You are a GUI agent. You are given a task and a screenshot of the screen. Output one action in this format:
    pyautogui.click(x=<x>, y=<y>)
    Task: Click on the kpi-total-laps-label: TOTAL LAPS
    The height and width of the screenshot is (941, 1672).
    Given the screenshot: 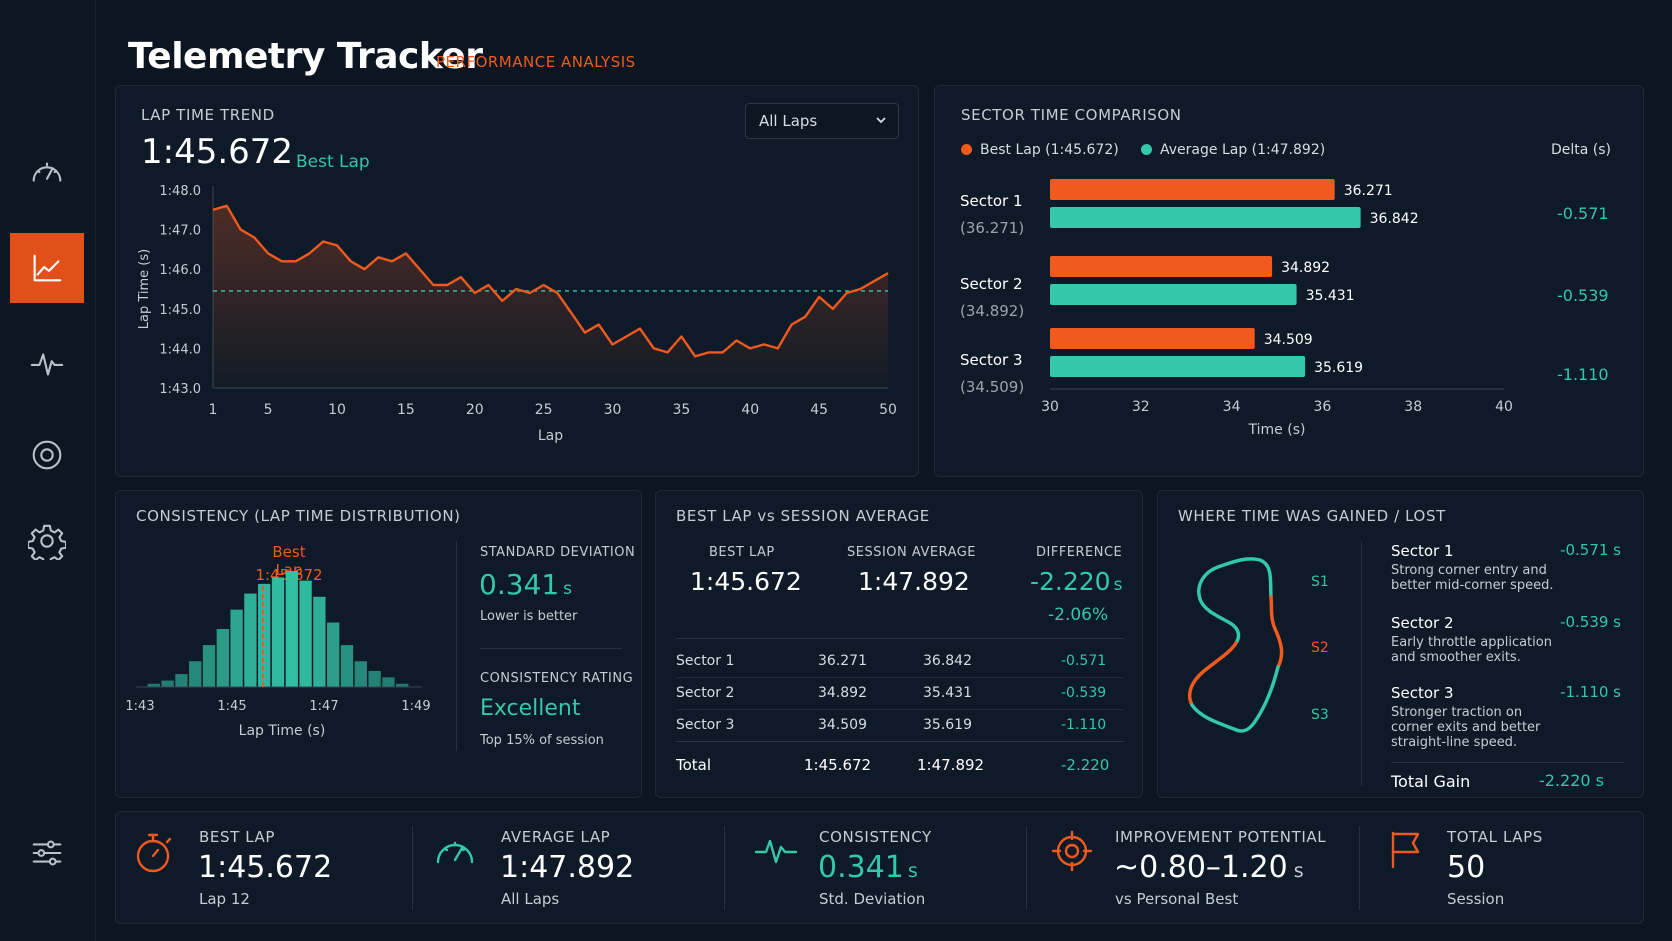 What is the action you would take?
    pyautogui.click(x=1495, y=837)
    